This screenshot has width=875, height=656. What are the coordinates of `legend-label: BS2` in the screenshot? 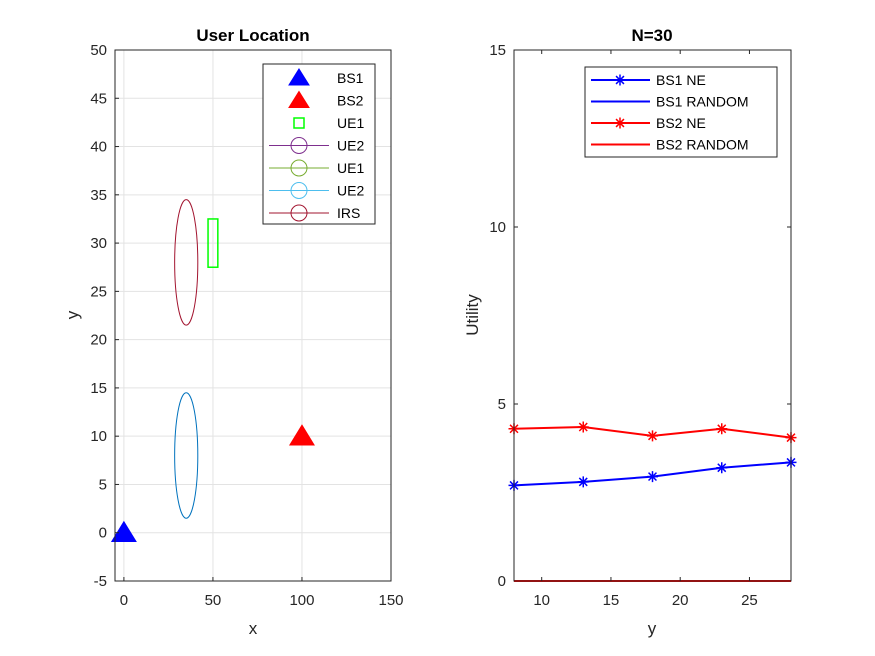 It's located at (350, 101).